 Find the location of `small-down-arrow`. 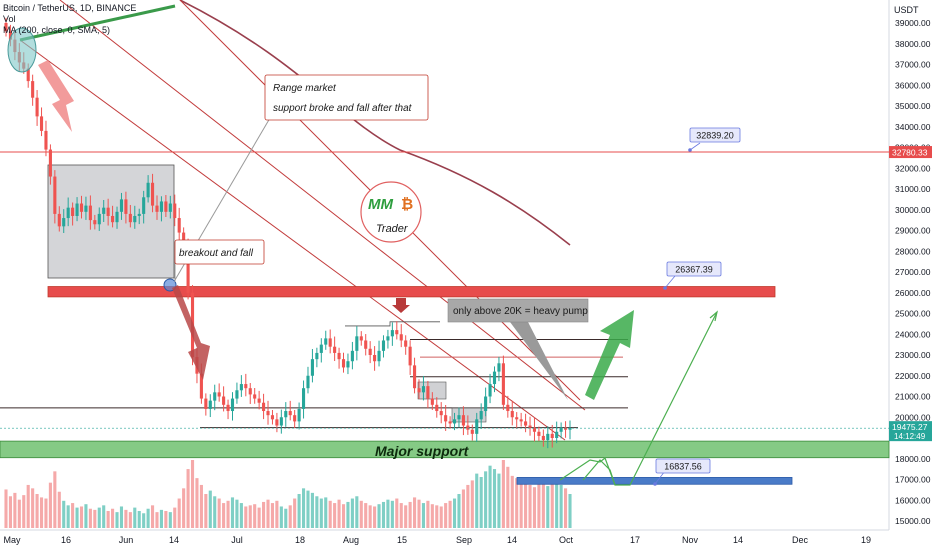

small-down-arrow is located at coordinates (401, 305).